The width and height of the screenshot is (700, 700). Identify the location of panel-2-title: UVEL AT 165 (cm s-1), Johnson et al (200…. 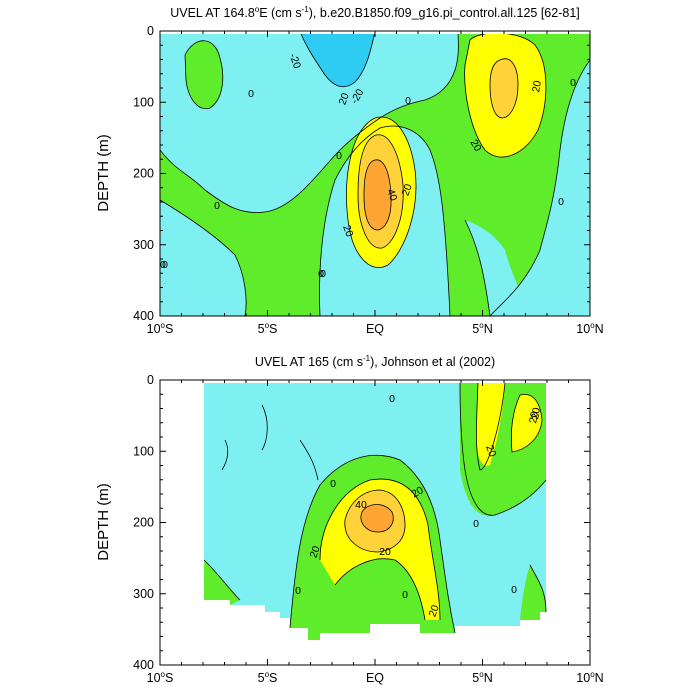
(375, 361).